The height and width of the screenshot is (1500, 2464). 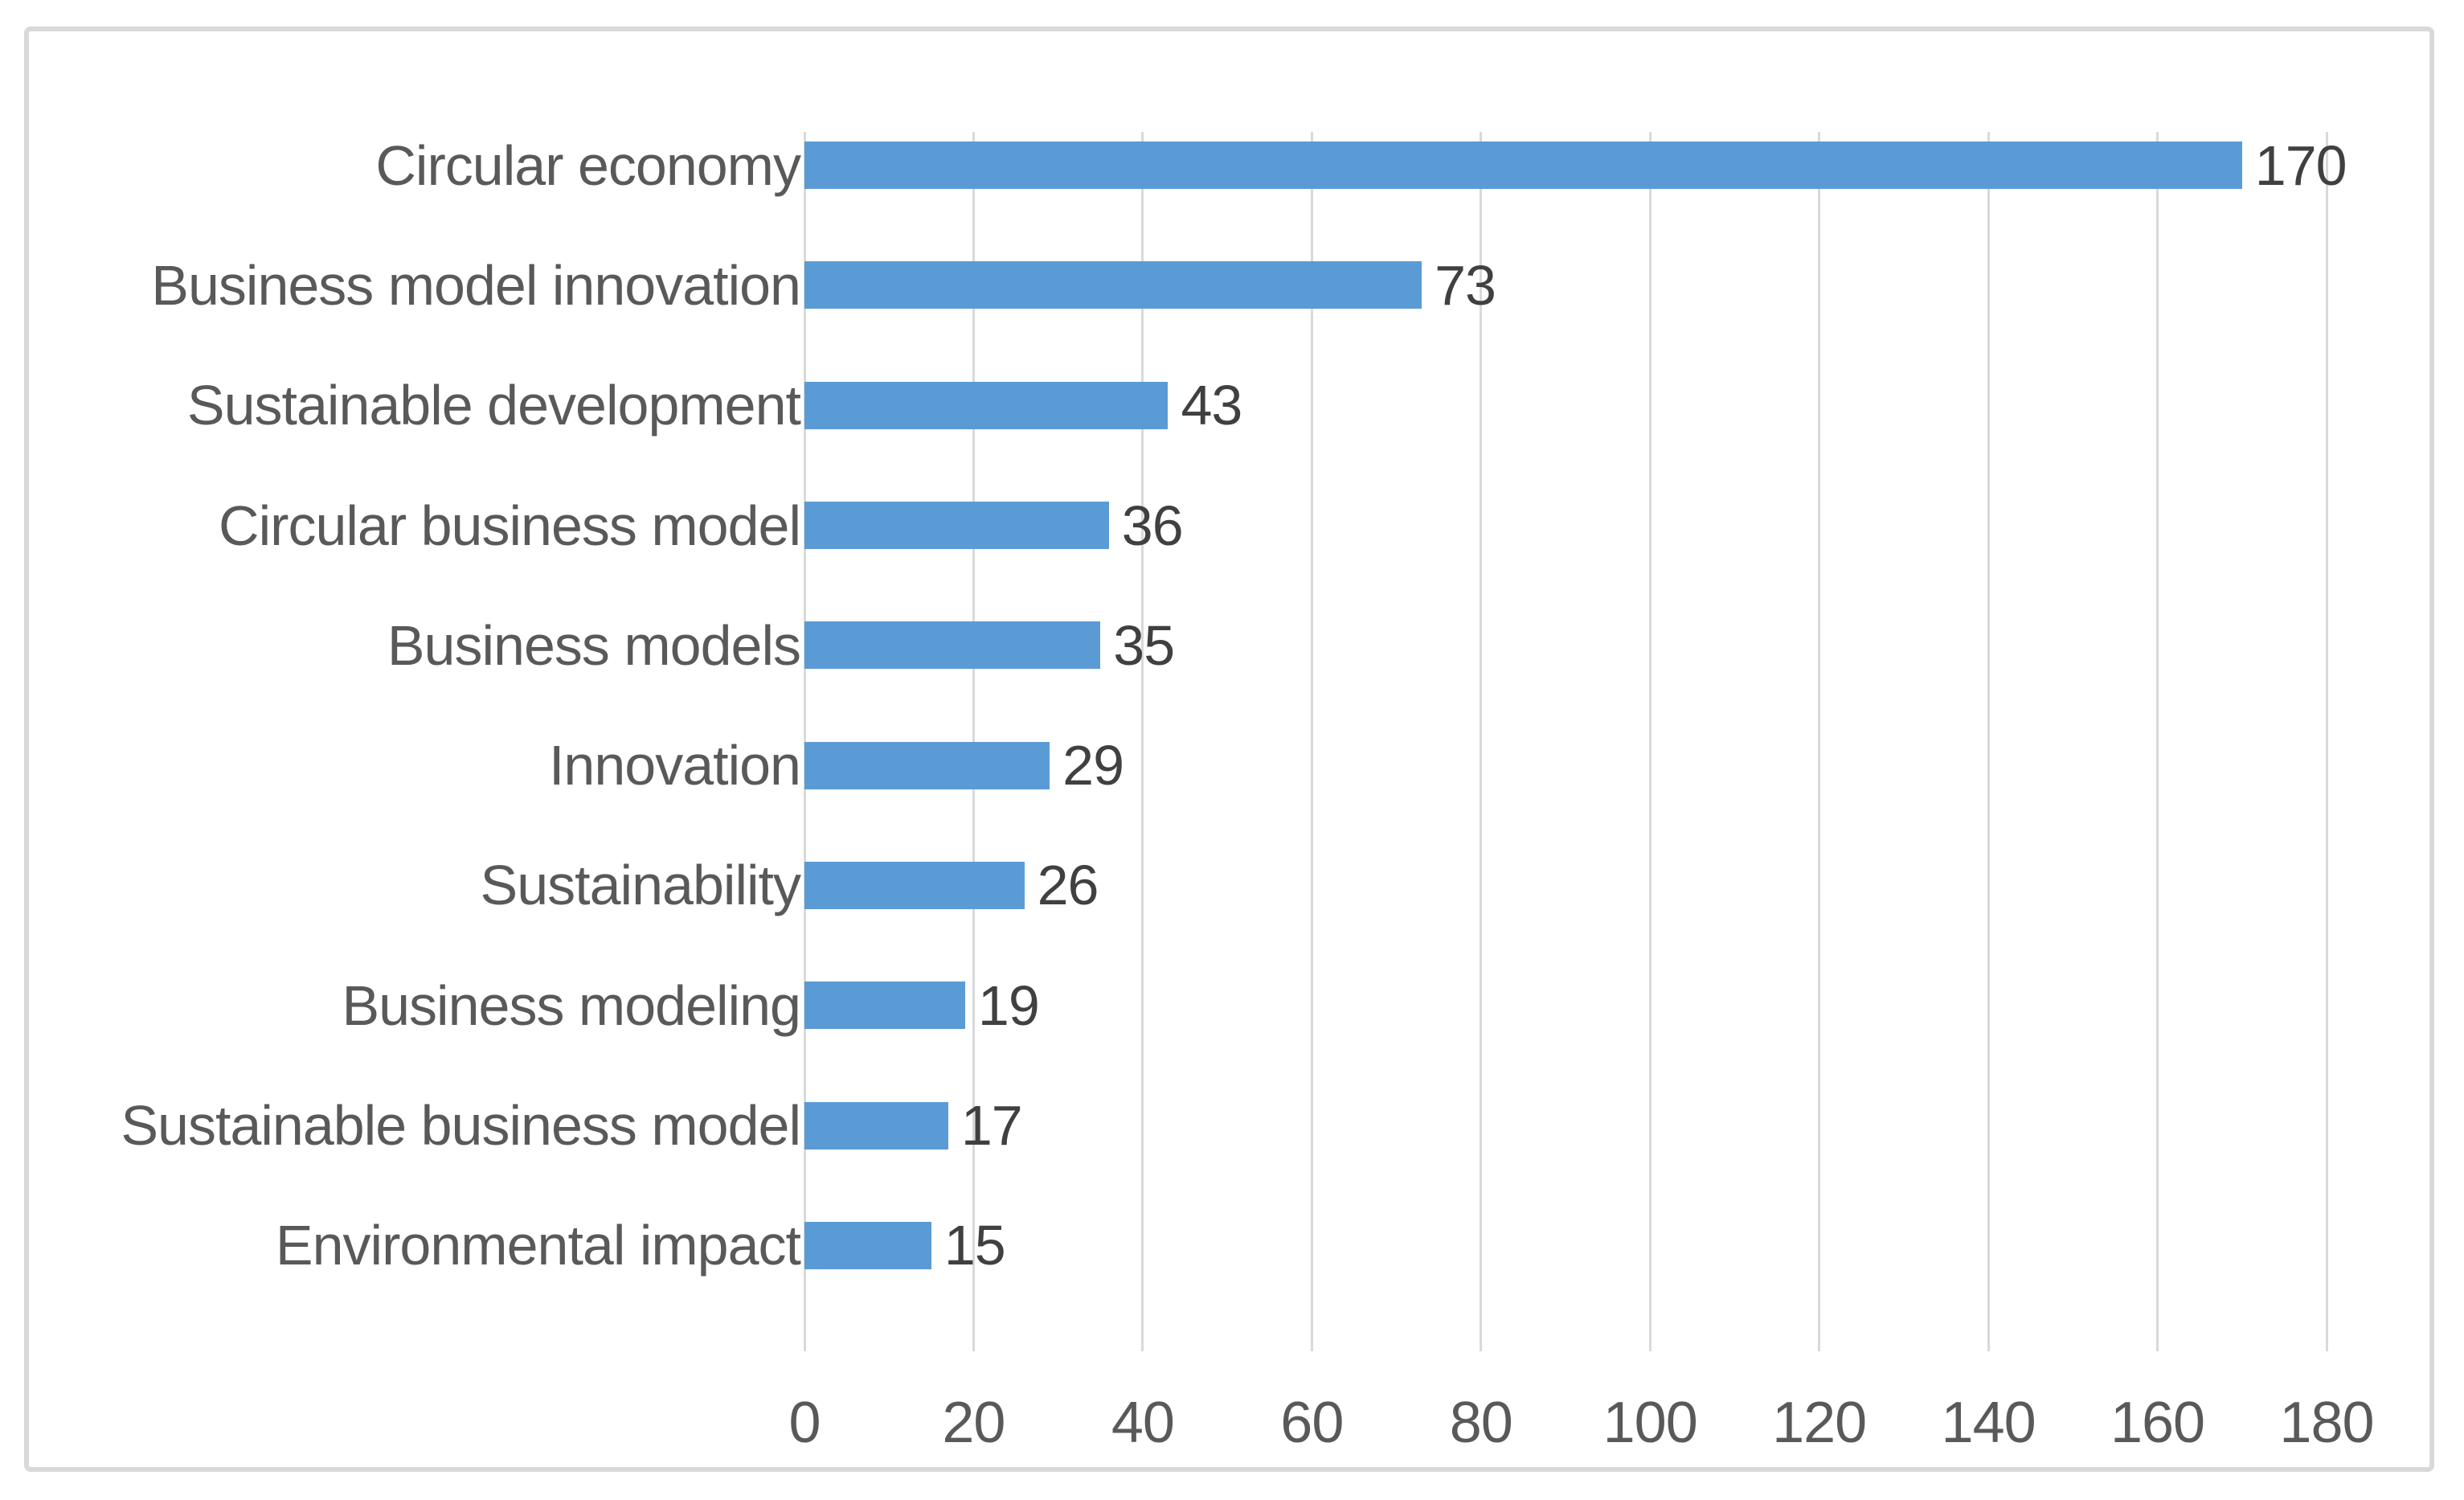 What do you see at coordinates (2326, 1423) in the screenshot?
I see `x-axis-tick-label: 180` at bounding box center [2326, 1423].